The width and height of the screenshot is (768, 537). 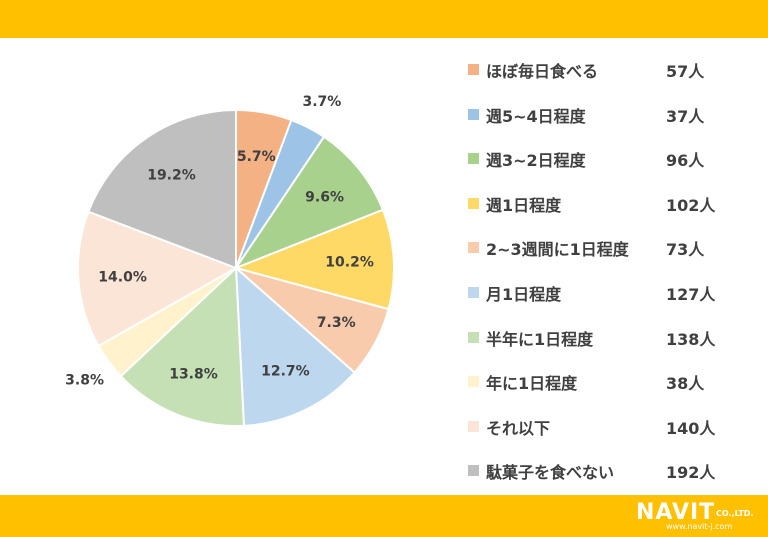 What do you see at coordinates (321, 102) in the screenshot?
I see `pie-percent-label: 3.7%` at bounding box center [321, 102].